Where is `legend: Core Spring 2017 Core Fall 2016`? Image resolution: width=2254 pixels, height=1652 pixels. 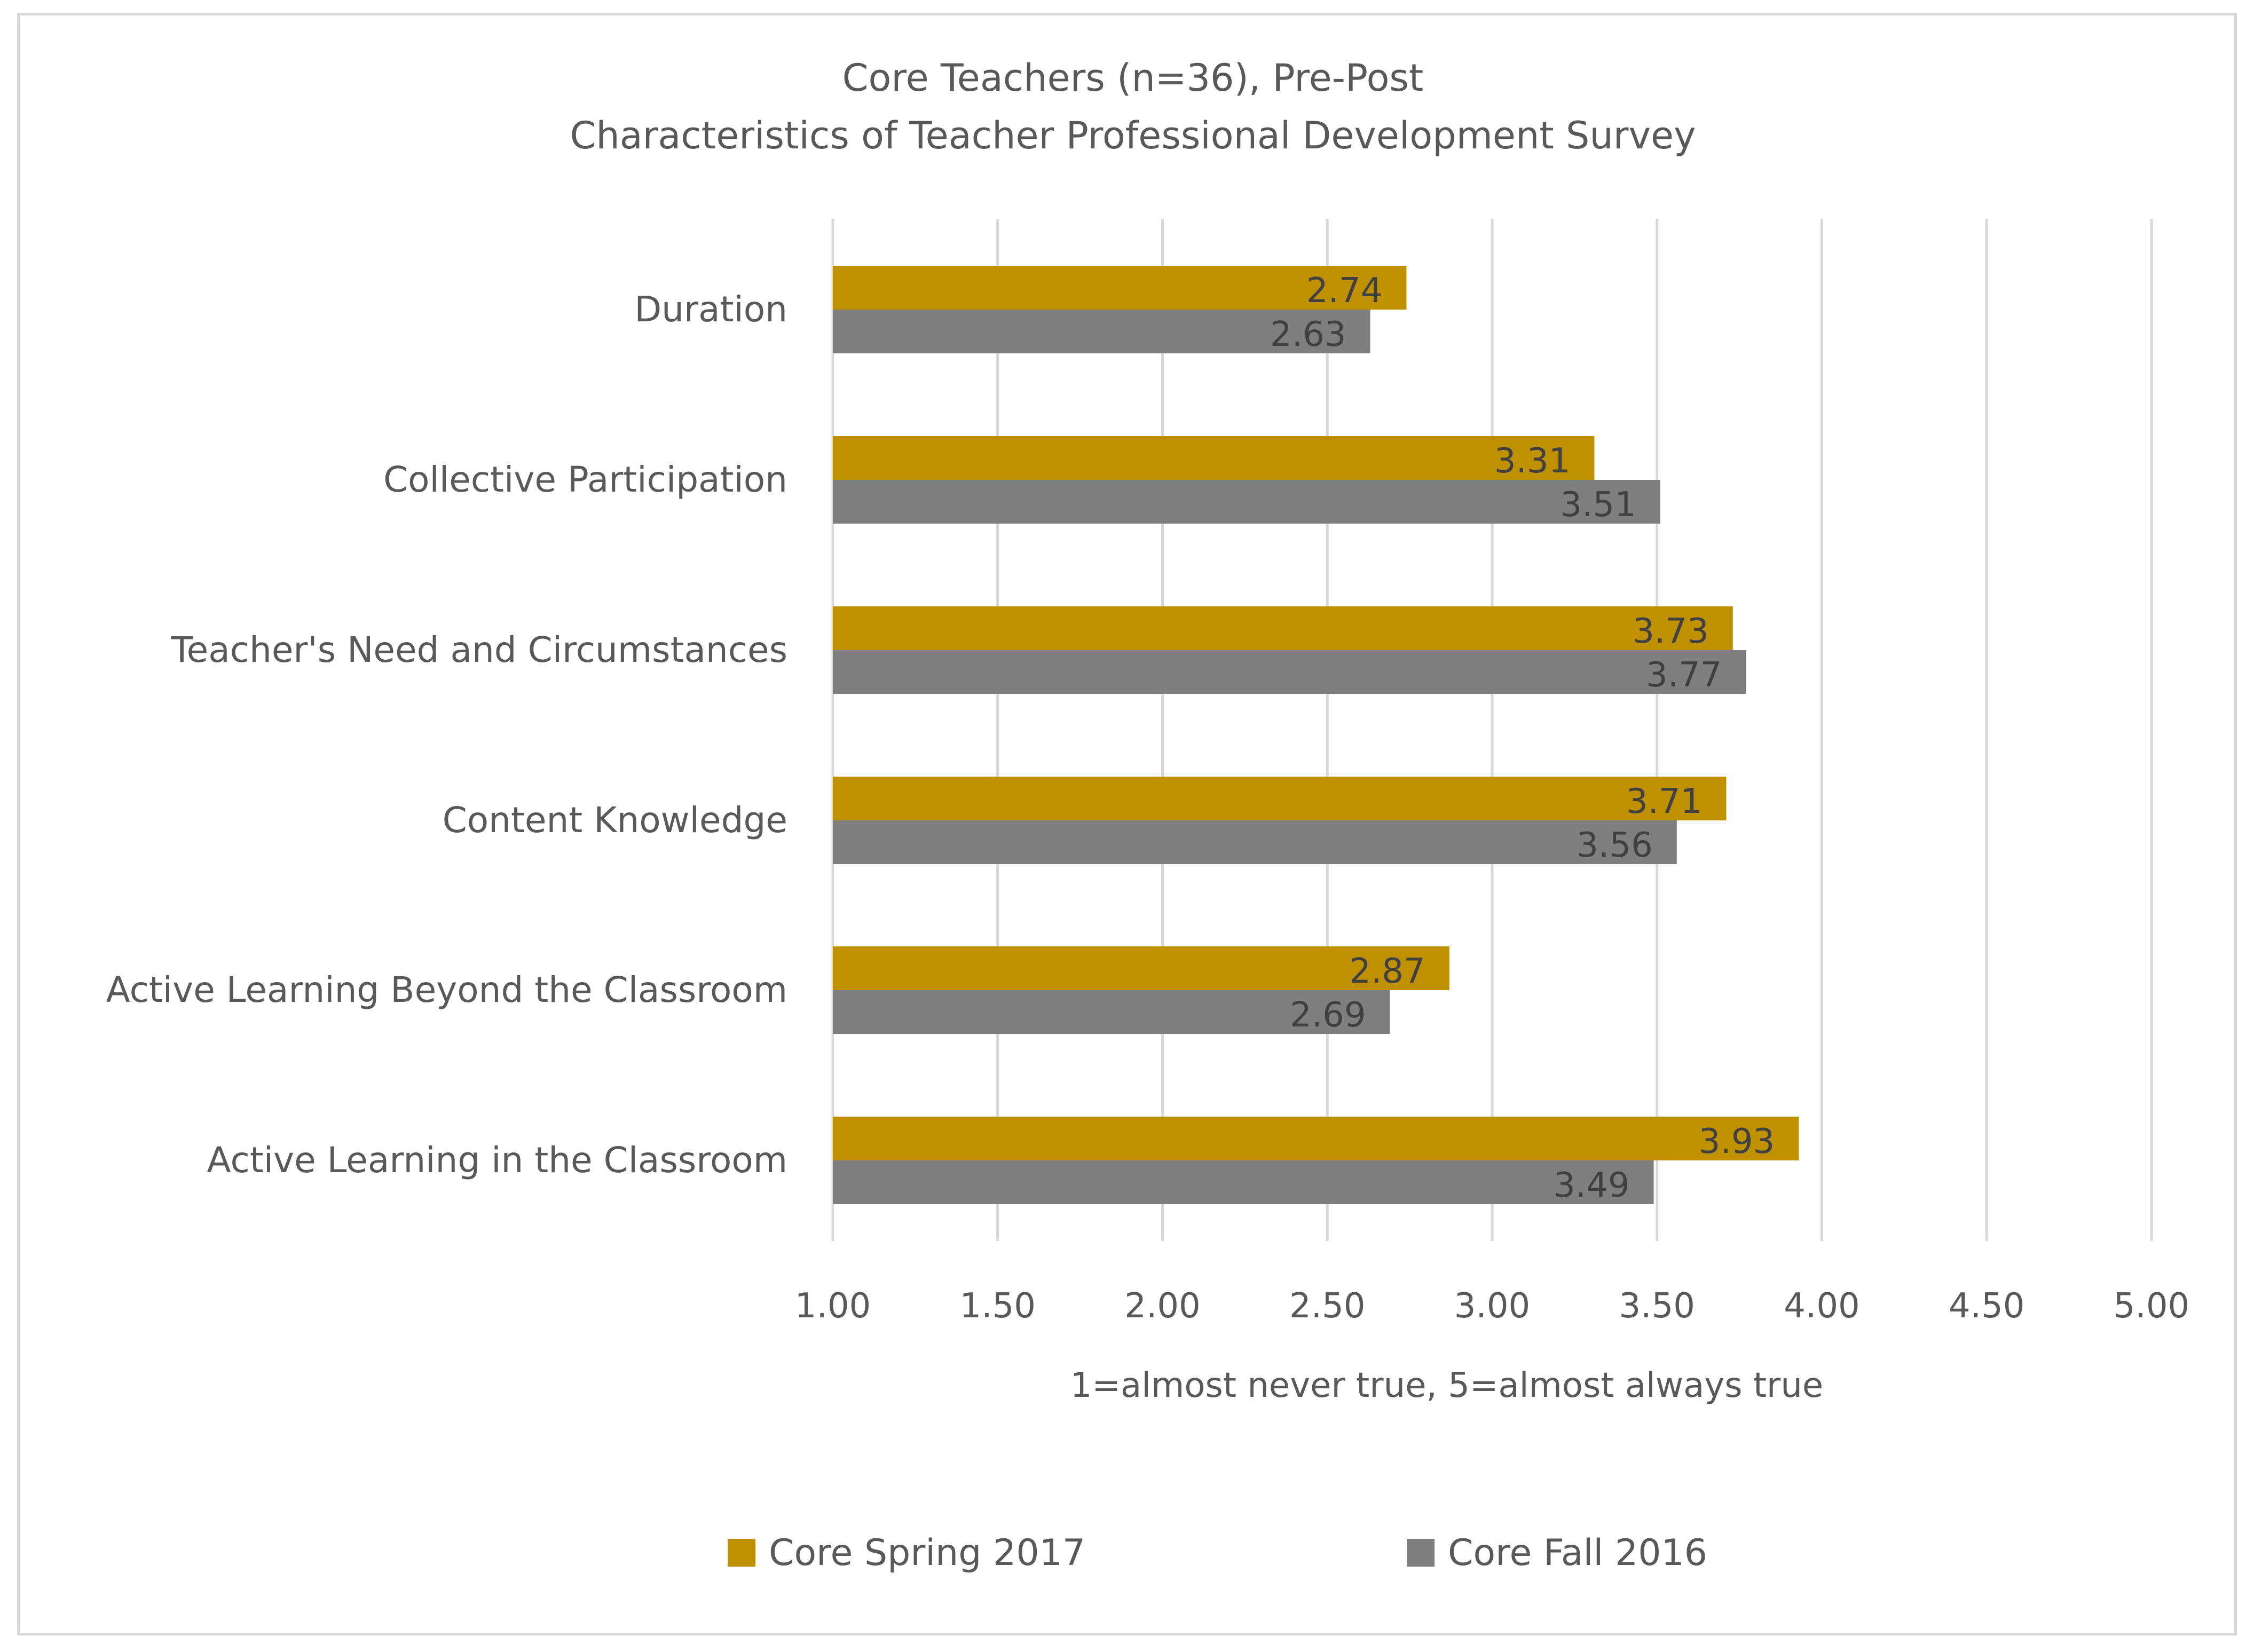
legend: Core Spring 2017 Core Fall 2016 is located at coordinates (1217, 1553).